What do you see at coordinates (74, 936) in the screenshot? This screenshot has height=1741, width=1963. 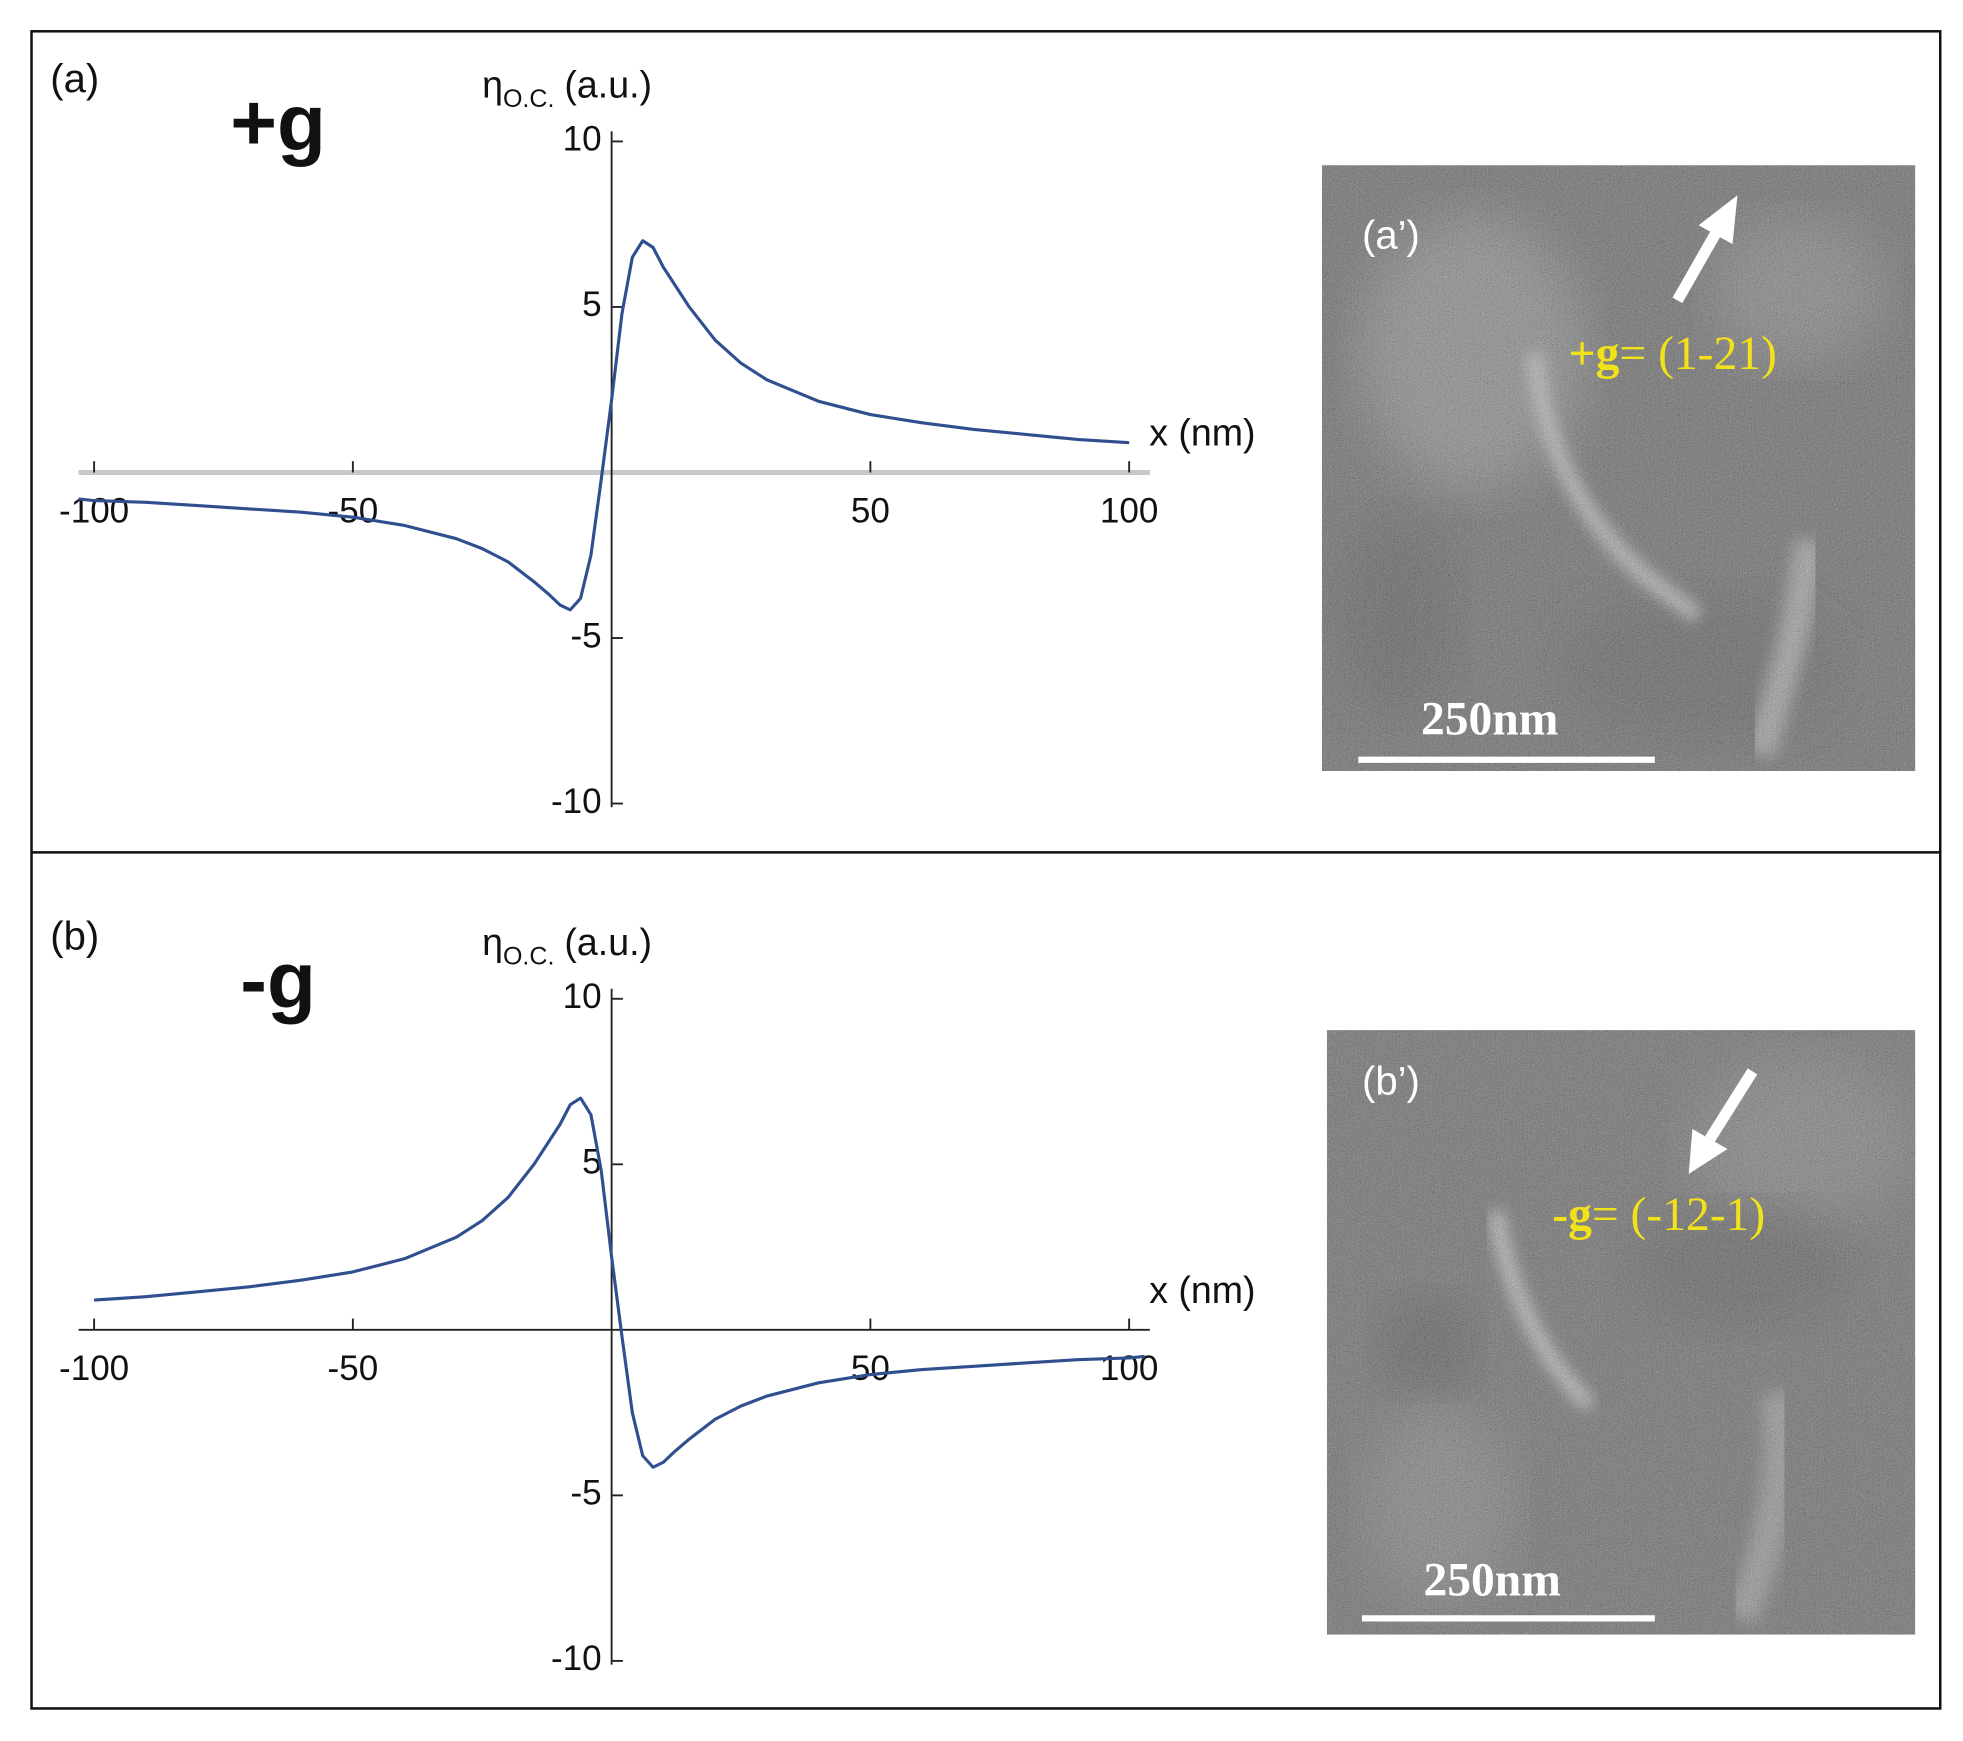 I see `panel-label: (b)` at bounding box center [74, 936].